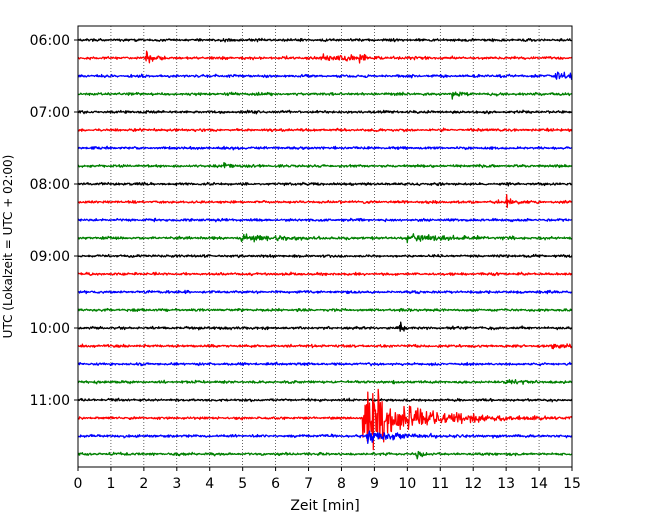 This screenshot has height=520, width=650. Describe the element at coordinates (324, 506) in the screenshot. I see `x-axis-title: Zeit [min]` at that location.